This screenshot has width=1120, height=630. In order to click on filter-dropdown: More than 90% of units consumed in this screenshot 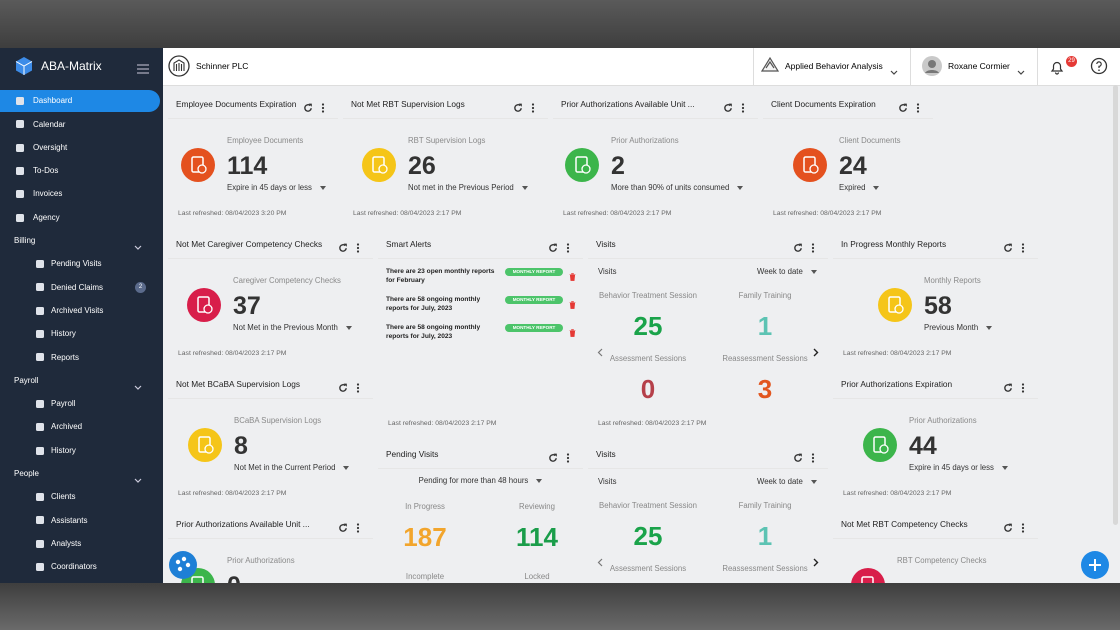, I will do `click(677, 187)`.